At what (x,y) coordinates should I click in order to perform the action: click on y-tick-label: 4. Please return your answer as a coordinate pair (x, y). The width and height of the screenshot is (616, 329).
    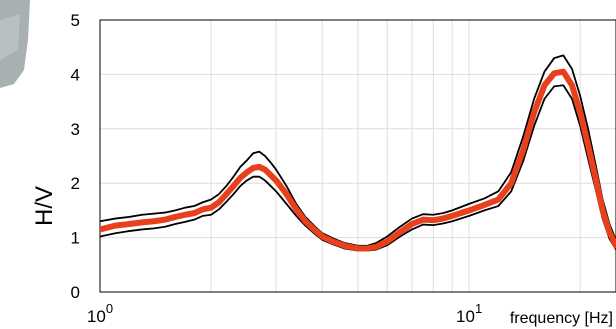
    Looking at the image, I should click on (75, 74).